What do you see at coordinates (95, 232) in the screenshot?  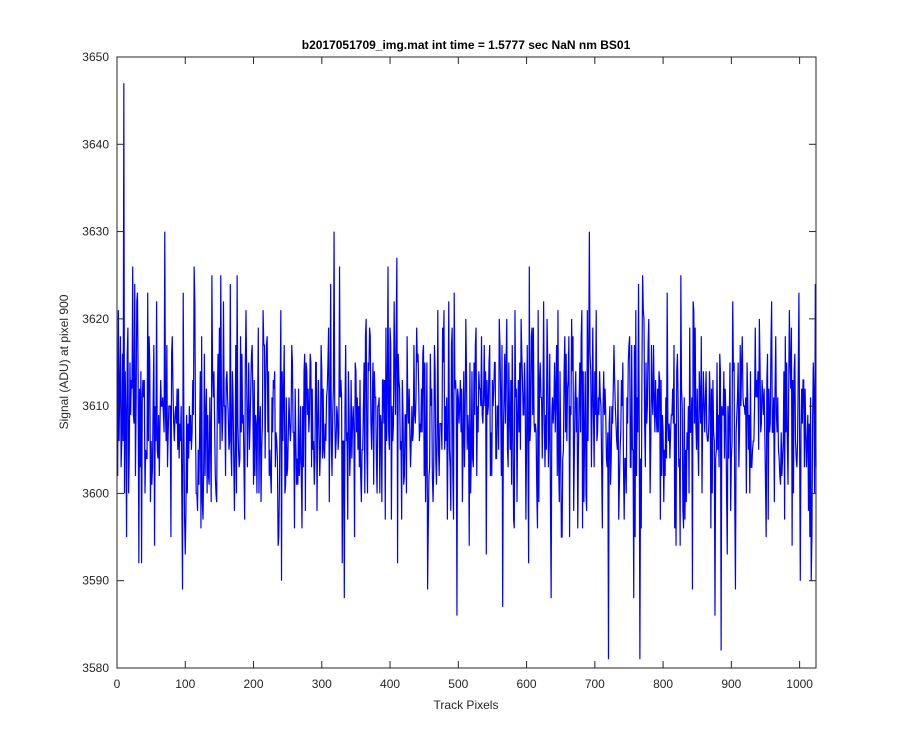 I see `y-tick-label: 3630` at bounding box center [95, 232].